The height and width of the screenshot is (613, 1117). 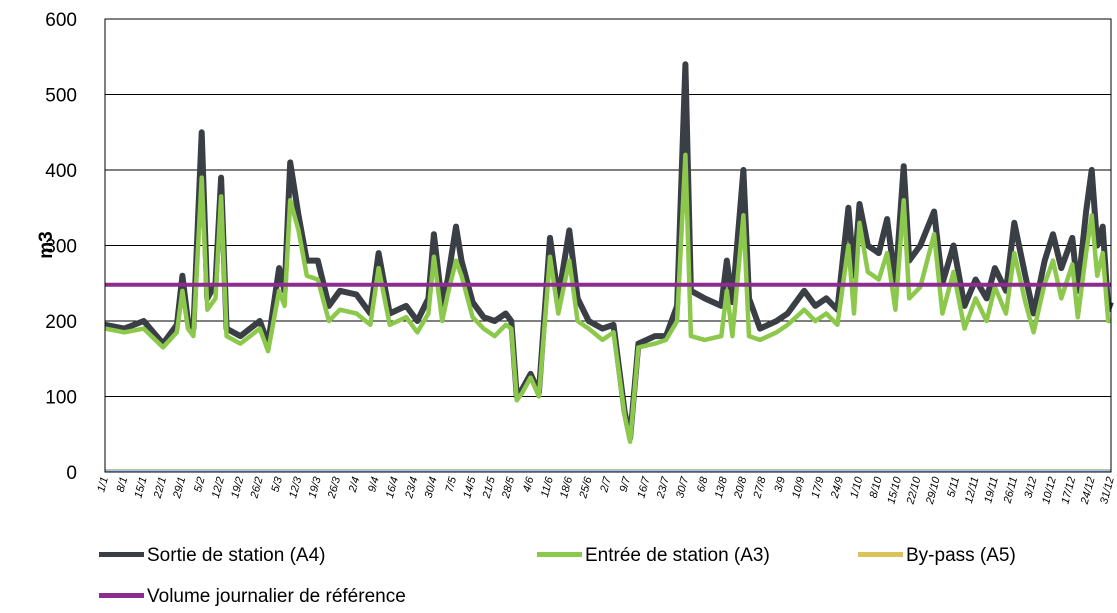 I want to click on y-tick-label: 100, so click(x=61, y=398).